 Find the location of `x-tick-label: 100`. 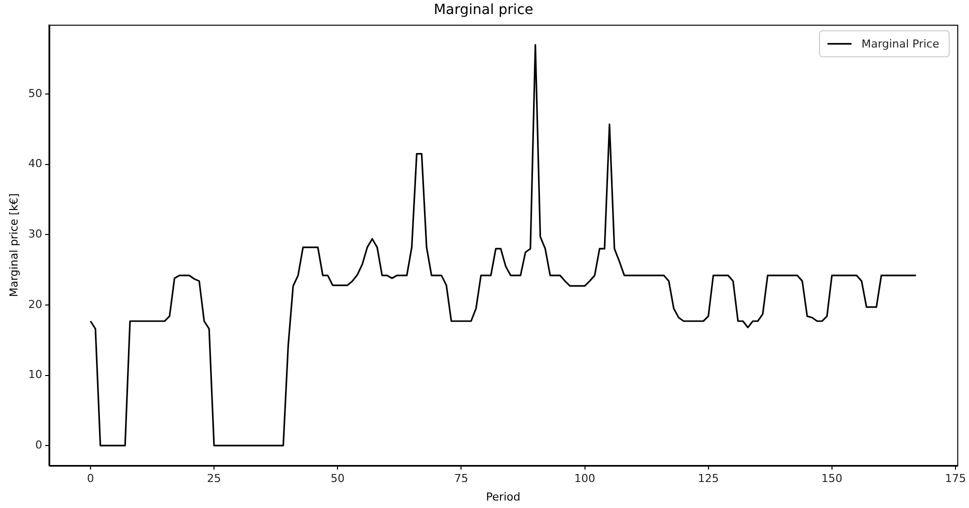

x-tick-label: 100 is located at coordinates (585, 479).